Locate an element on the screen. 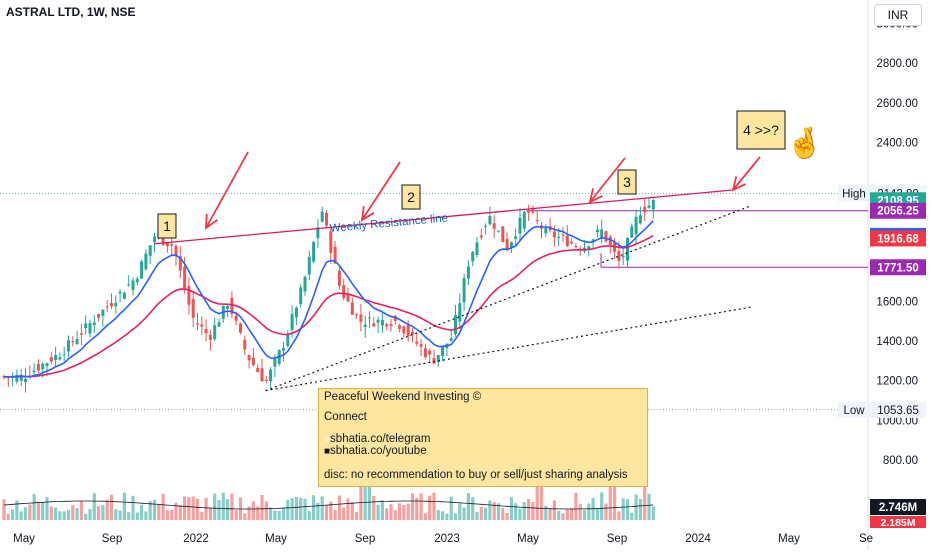  chart-title: ASTRAL LTD, 1W, NSE is located at coordinates (71, 12).